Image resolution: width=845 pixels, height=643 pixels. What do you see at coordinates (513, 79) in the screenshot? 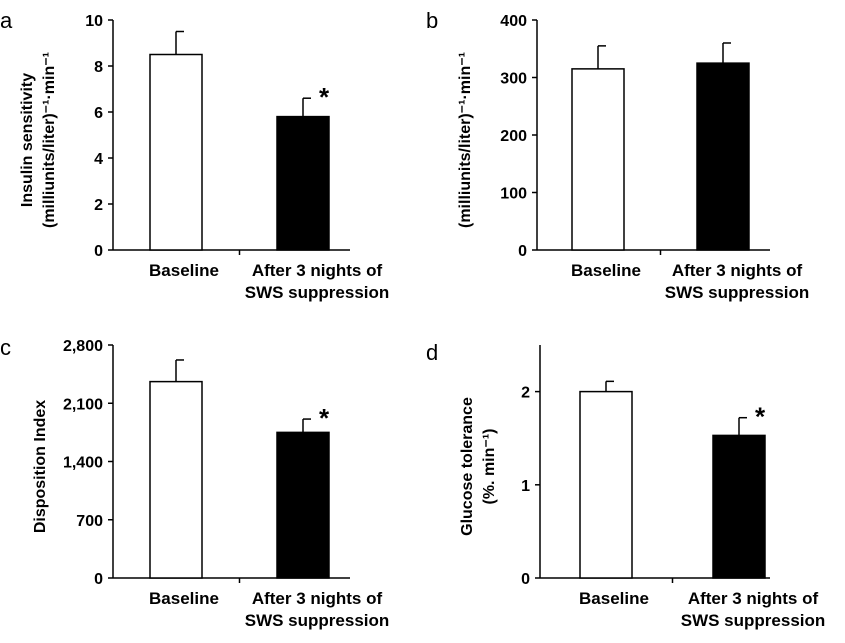
I see `y-tick-label: 300` at bounding box center [513, 79].